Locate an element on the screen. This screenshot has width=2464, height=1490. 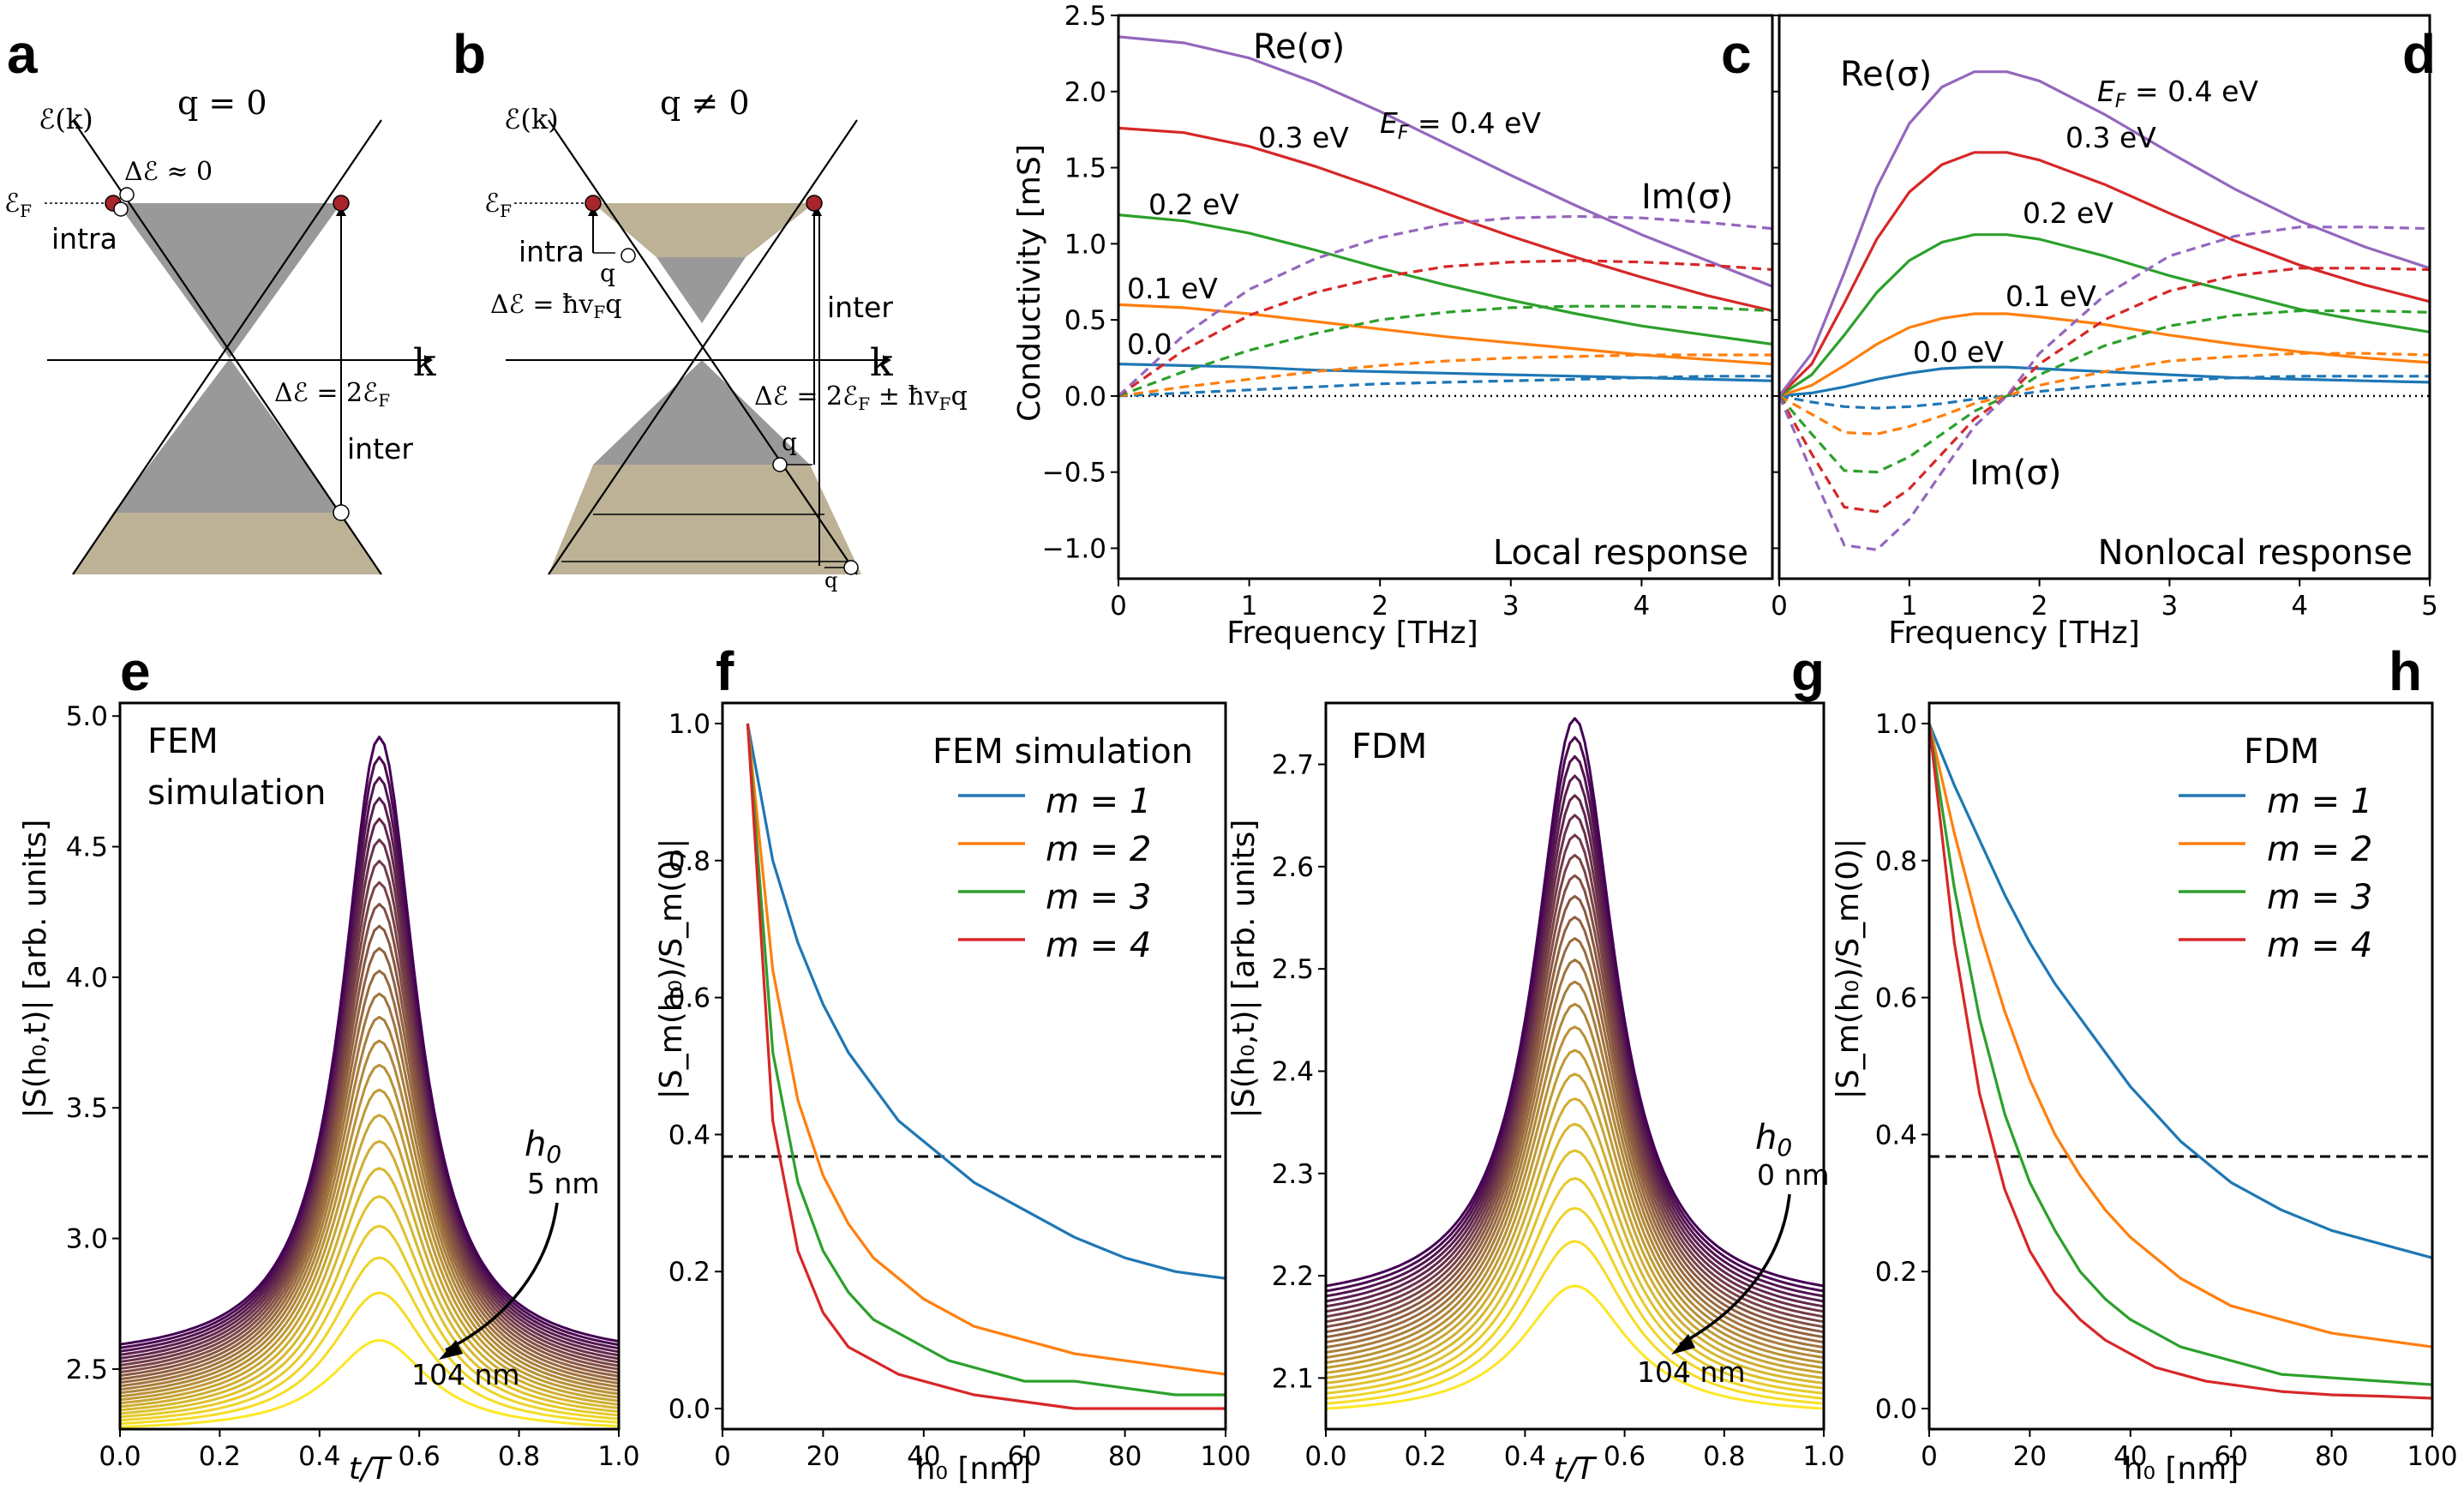
x-tick-label-e: 0.2 is located at coordinates (220, 1456).